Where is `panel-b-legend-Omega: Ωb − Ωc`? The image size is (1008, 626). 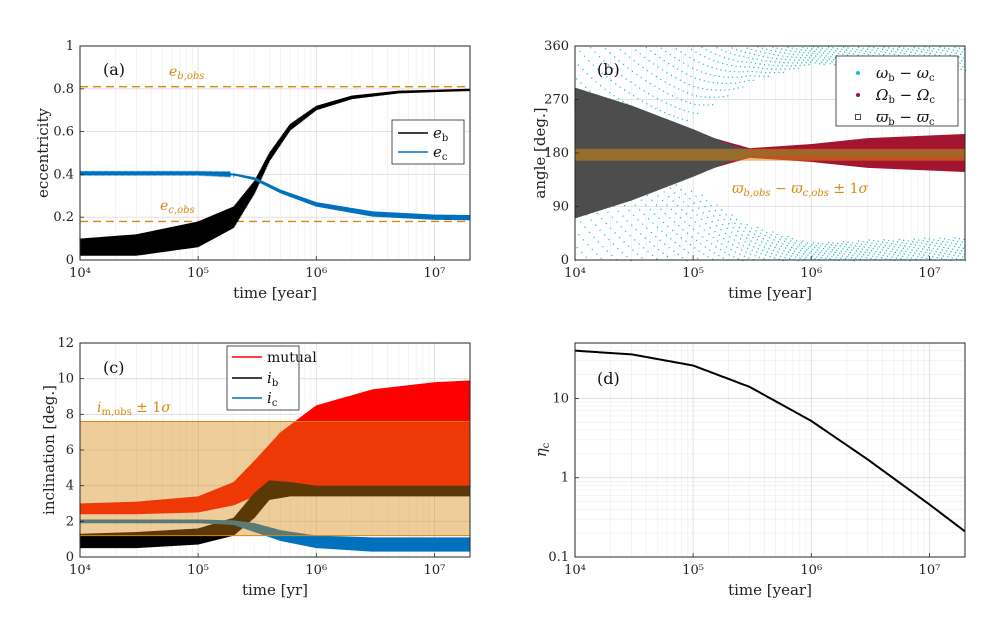
panel-b-legend-Omega: Ωb − Ωc is located at coordinates (905, 96).